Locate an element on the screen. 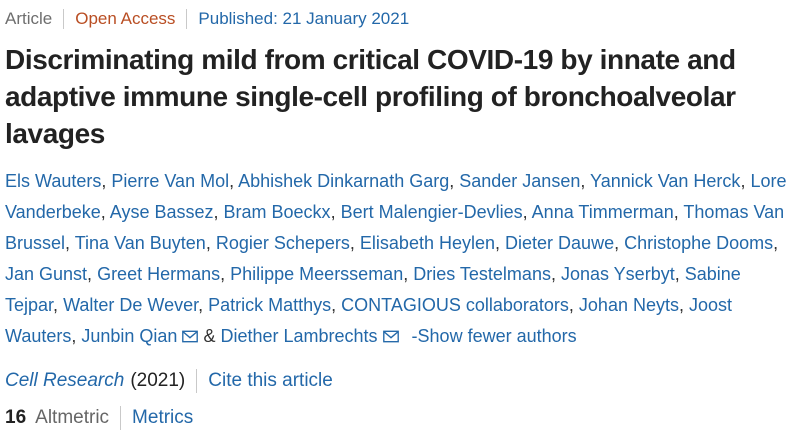 The width and height of the screenshot is (799, 430). journal-link: Cell Research is located at coordinates (65, 380).